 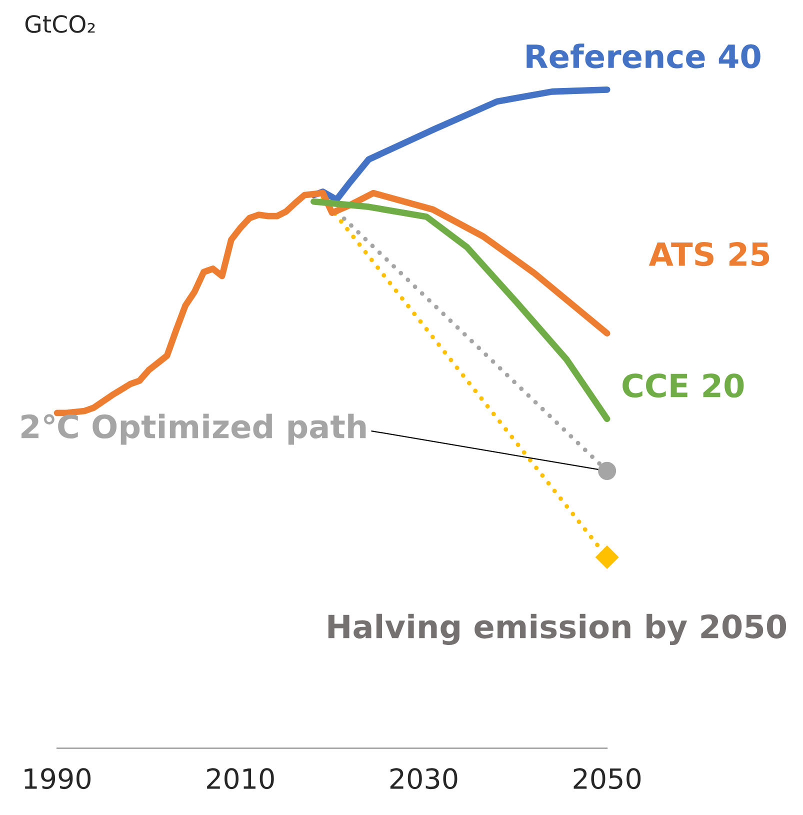 What do you see at coordinates (57, 779) in the screenshot?
I see `x-tick-label: 1990` at bounding box center [57, 779].